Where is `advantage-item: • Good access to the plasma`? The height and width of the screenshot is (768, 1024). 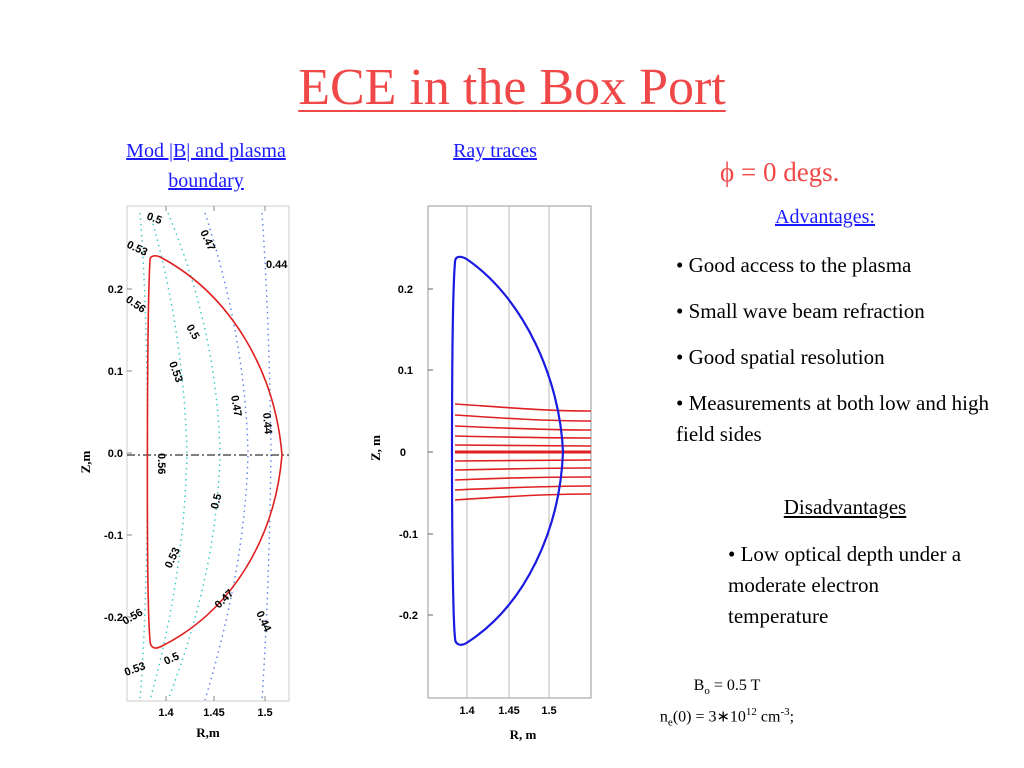
advantage-item: • Good access to the plasma is located at coordinates (794, 265).